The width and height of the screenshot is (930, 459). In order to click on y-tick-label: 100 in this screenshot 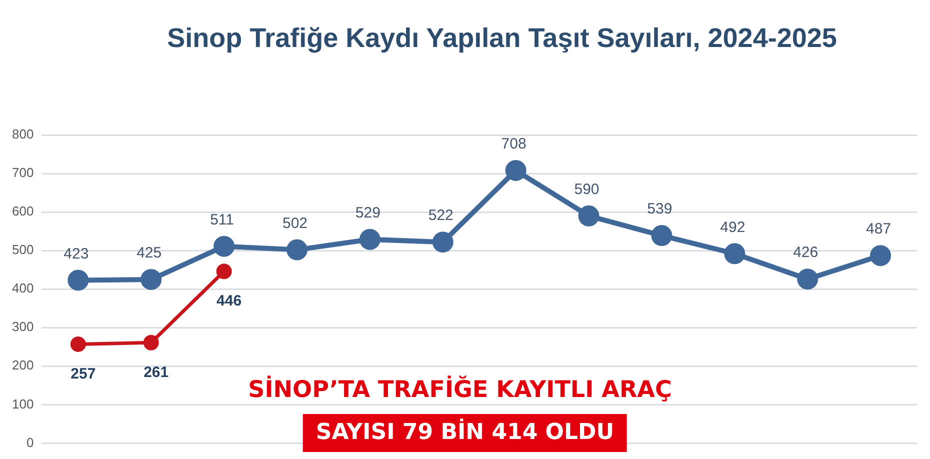, I will do `click(23, 404)`.